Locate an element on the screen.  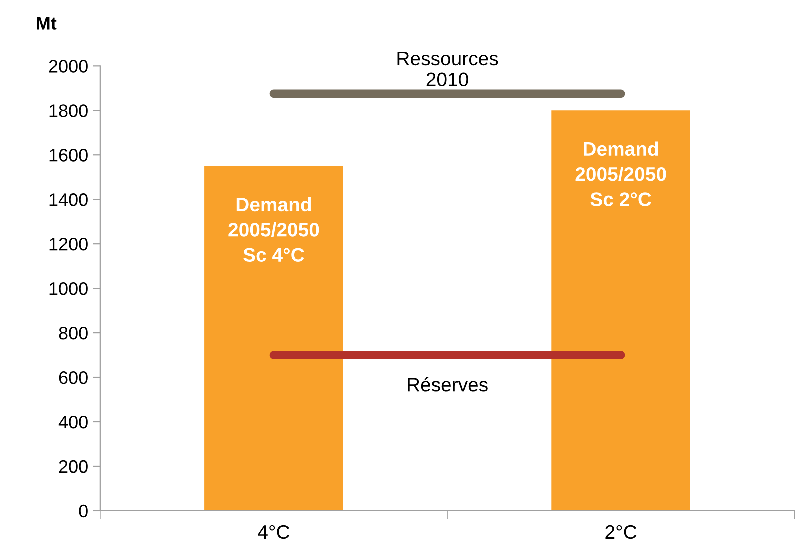
ref-line-label: Ressources 2010 is located at coordinates (448, 69).